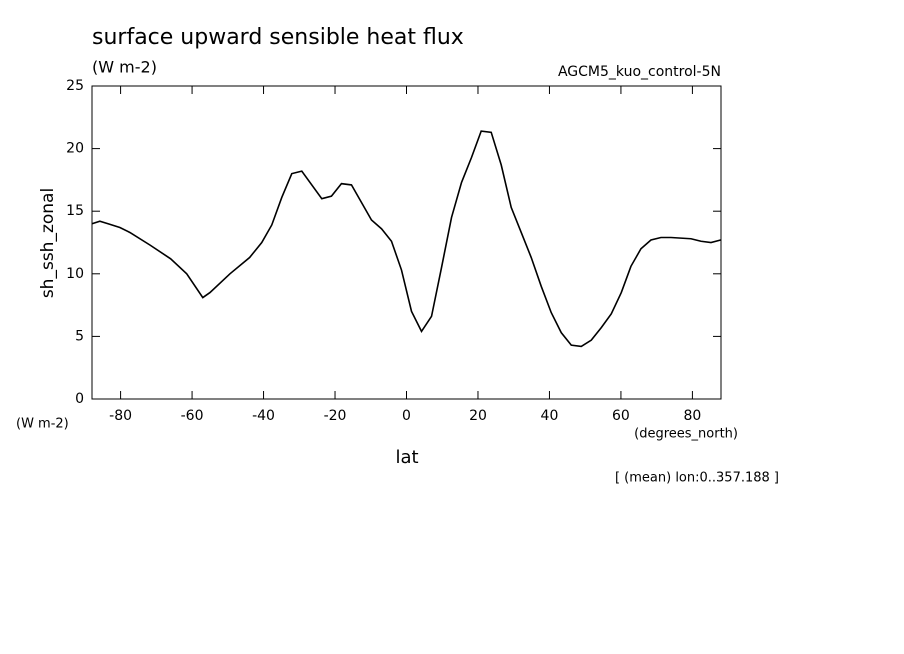 This screenshot has width=904, height=654. Describe the element at coordinates (75, 211) in the screenshot. I see `y-tick-label: 15` at that location.